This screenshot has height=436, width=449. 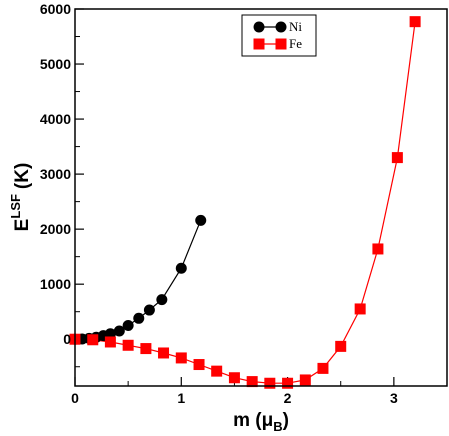 I want to click on y-tick-label: 5000, so click(x=55, y=64).